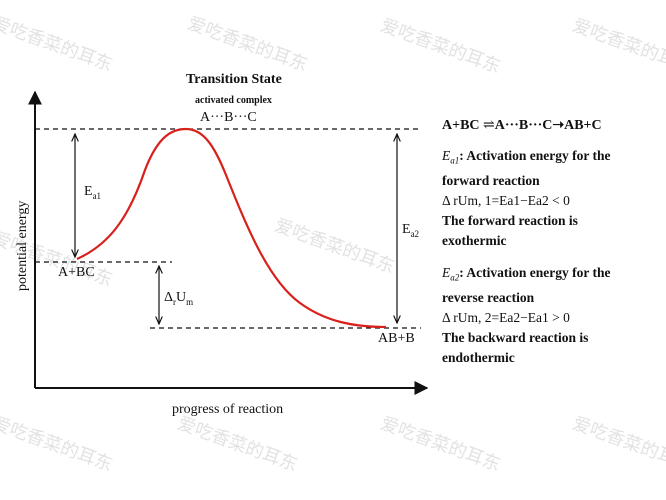 Image resolution: width=666 pixels, height=500 pixels. Describe the element at coordinates (234, 79) in the screenshot. I see `diagram-title: Transition State` at that location.